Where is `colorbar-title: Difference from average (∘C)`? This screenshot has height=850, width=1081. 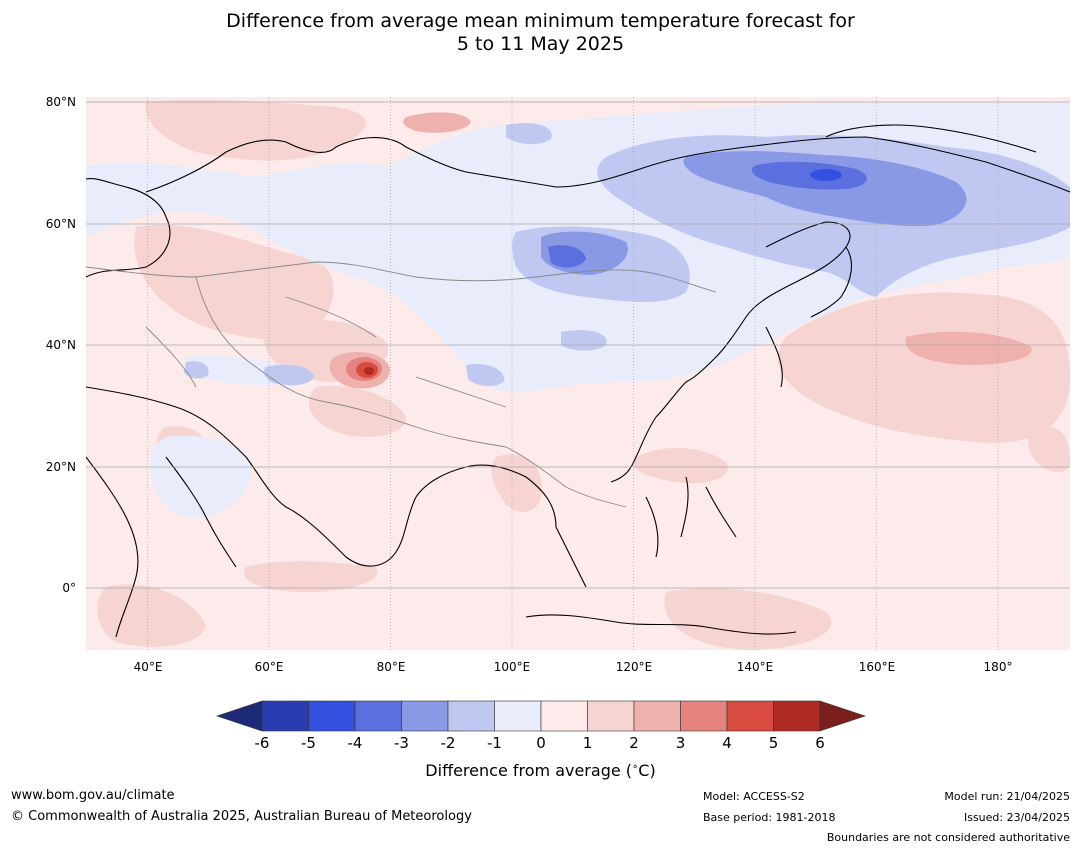 colorbar-title: Difference from average (∘C) is located at coordinates (540, 770).